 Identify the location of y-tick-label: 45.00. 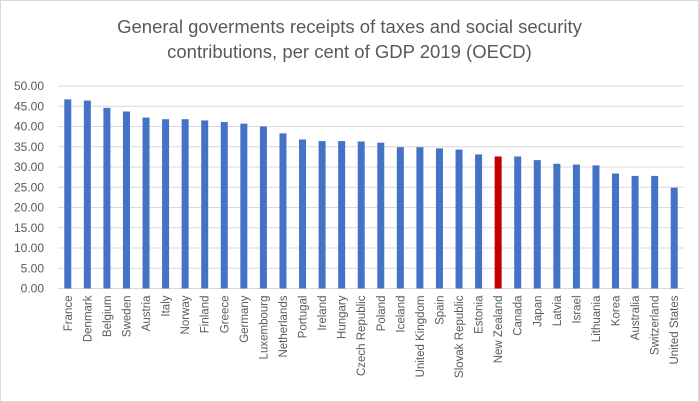
(29, 106).